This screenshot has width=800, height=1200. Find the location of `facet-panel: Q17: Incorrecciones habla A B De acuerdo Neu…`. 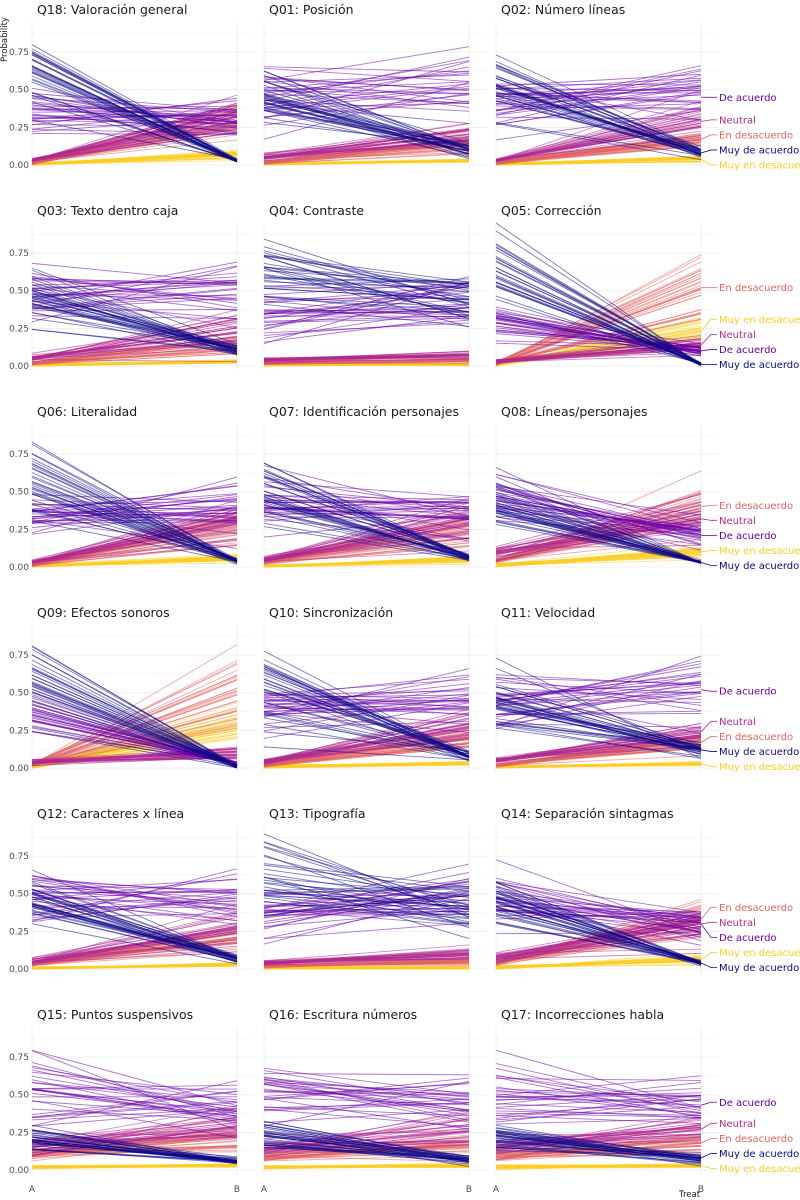

facet-panel: Q17: Incorrecciones habla A B De acuerdo Neu… is located at coordinates (646, 1101).